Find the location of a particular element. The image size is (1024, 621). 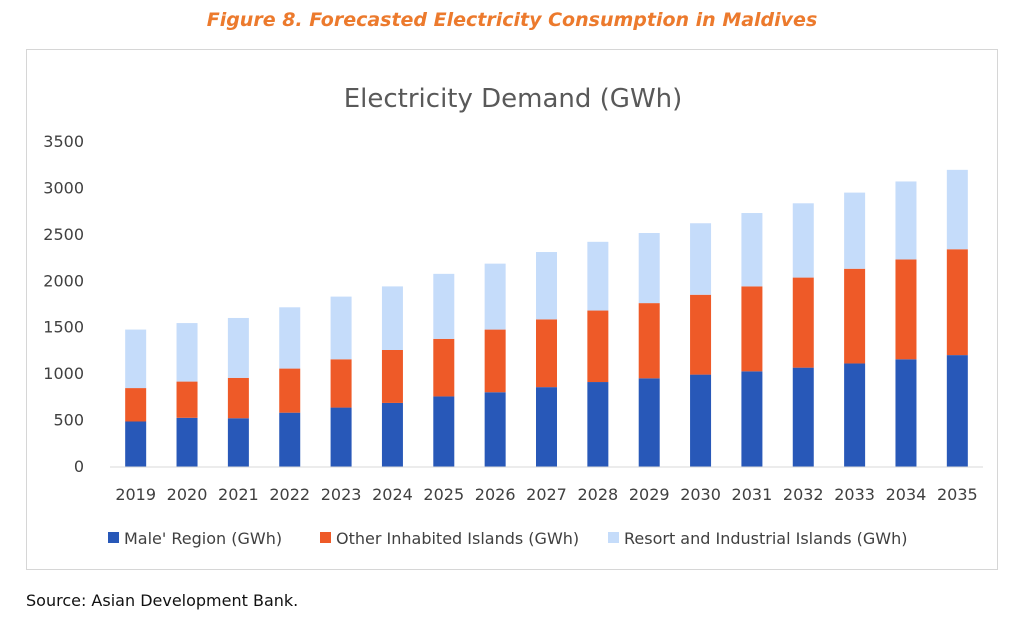

source-note: Source: Asian Development Bank. is located at coordinates (162, 600).